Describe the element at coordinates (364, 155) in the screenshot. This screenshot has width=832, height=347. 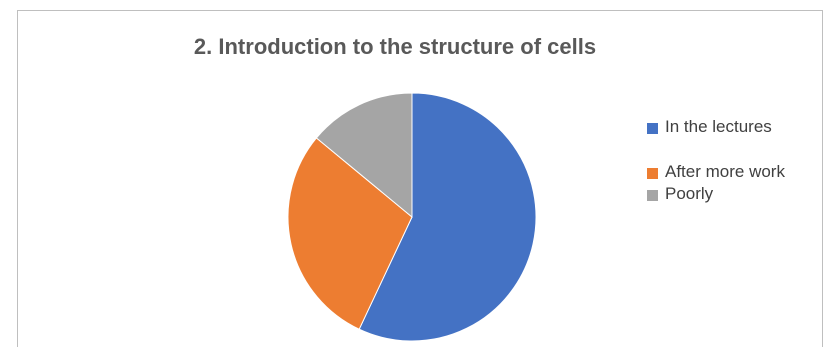
I see `pie-slice-poorly` at that location.